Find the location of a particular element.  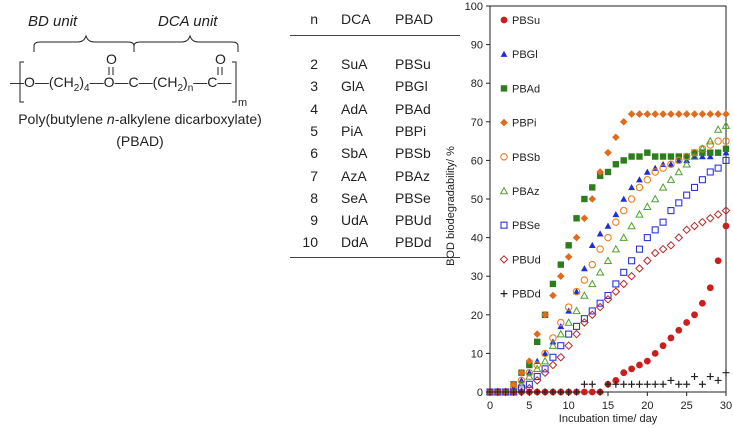

cell-n: 8 is located at coordinates (314, 197).